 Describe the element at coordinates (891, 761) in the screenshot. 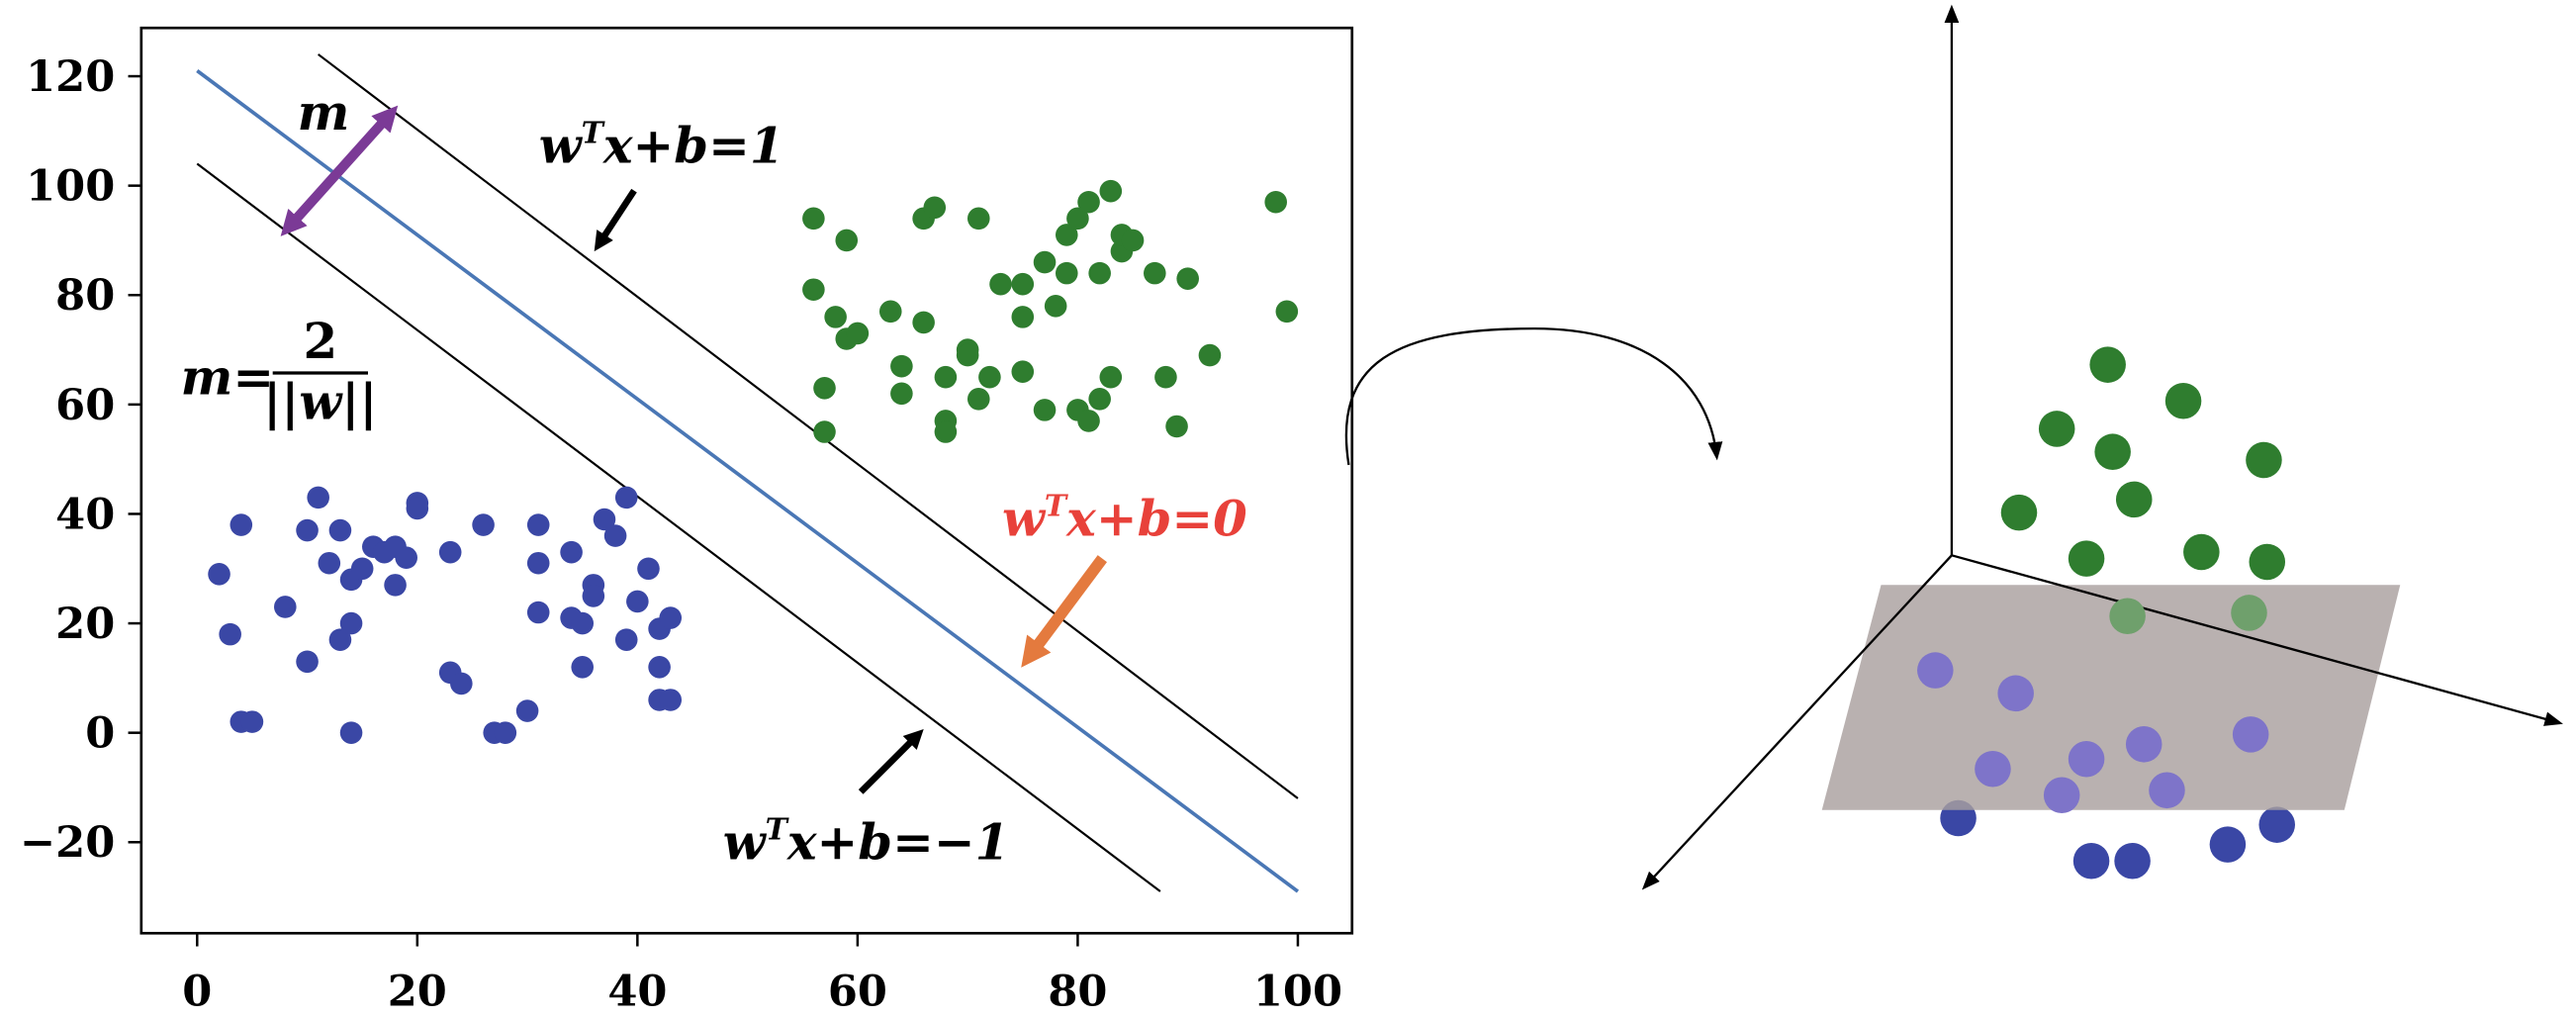

I see `lower-margin-pointer-arrow` at that location.